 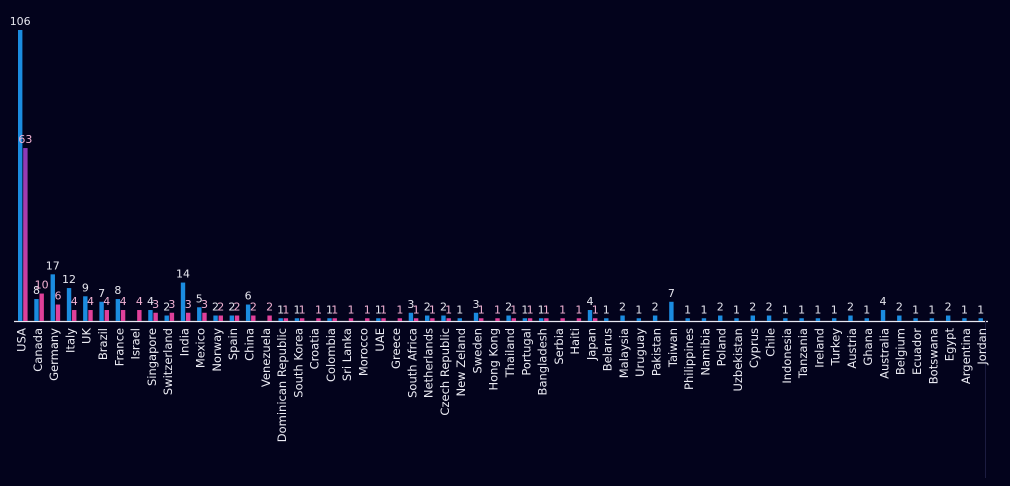 What do you see at coordinates (266, 357) in the screenshot?
I see `x-tick-label: Venezuela` at bounding box center [266, 357].